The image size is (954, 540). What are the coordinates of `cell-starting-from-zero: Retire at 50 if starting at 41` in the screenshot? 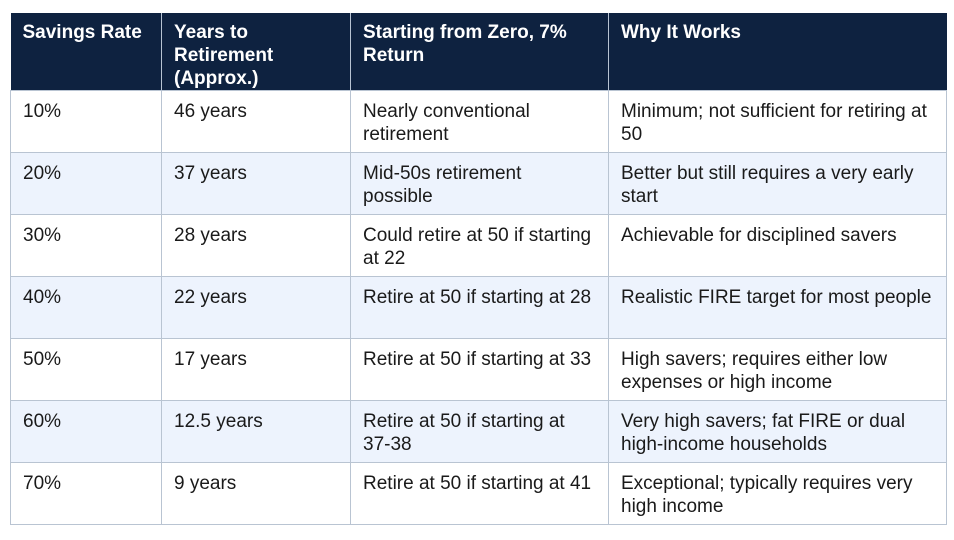 It's located at (479, 493).